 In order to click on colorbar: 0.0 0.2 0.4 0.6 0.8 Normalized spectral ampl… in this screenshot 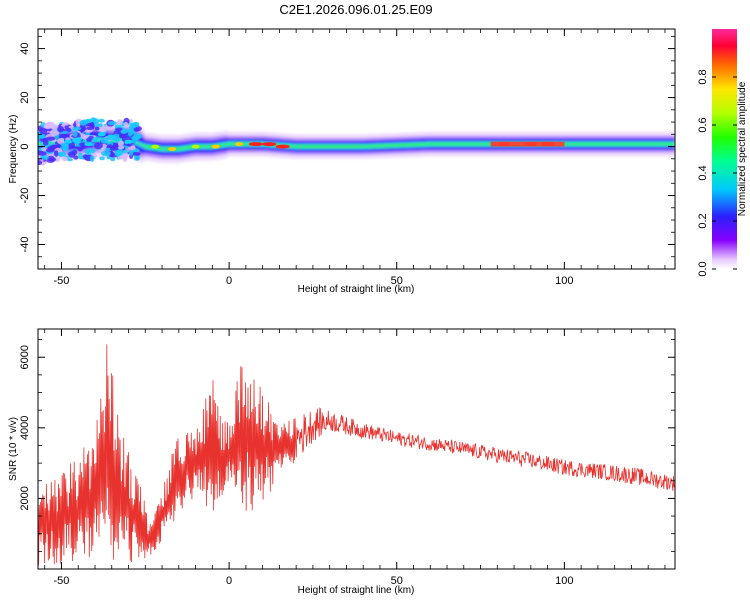, I will do `click(722, 153)`.